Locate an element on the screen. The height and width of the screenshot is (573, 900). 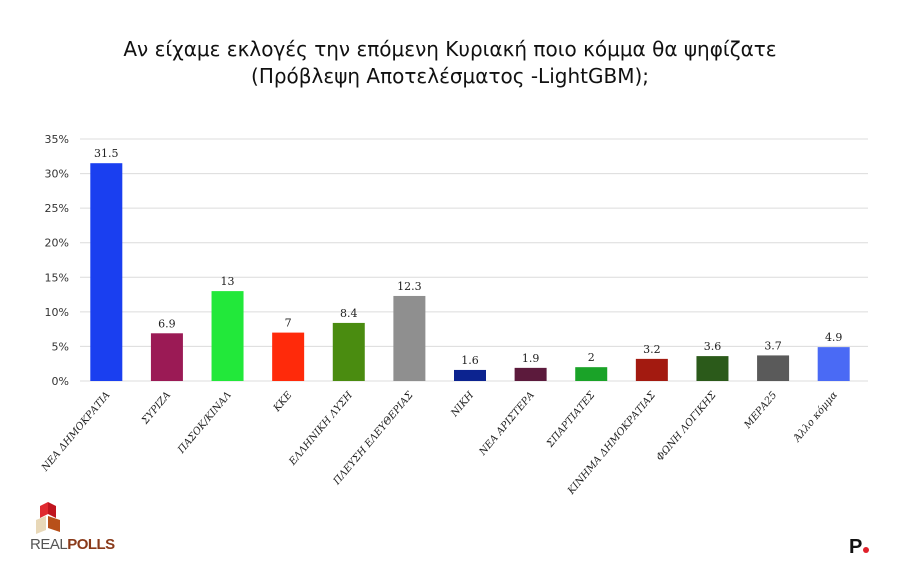
y-tick-label: 20% is located at coordinates (57, 243).